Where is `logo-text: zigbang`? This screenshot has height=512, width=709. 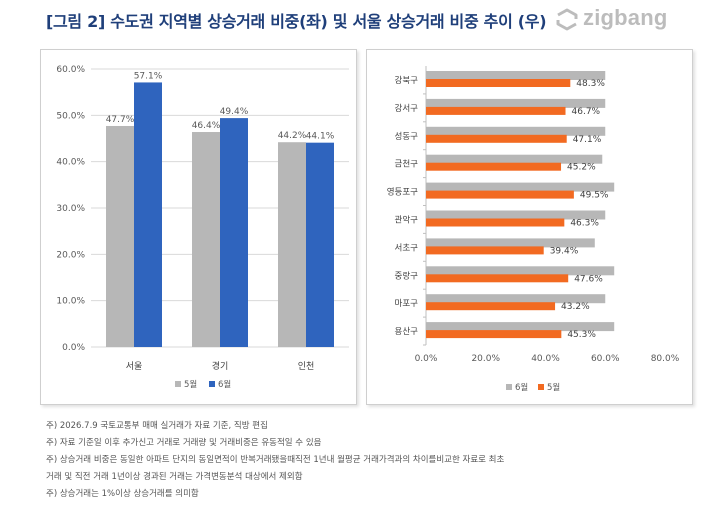
logo-text: zigbang is located at coordinates (625, 17).